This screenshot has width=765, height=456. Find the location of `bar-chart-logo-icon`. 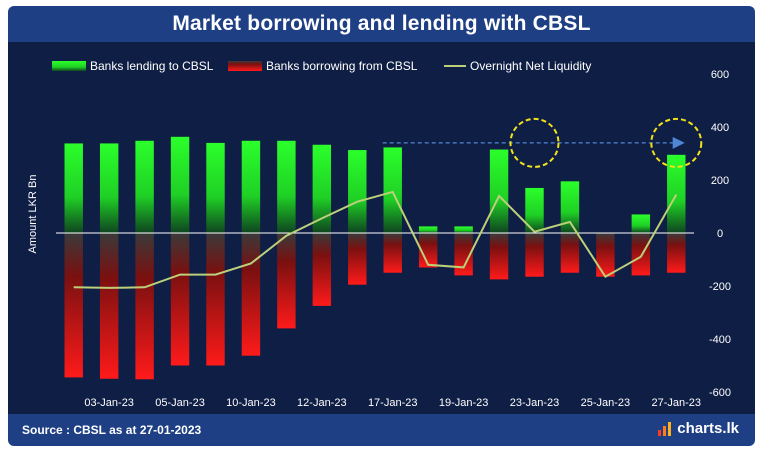

bar-chart-logo-icon is located at coordinates (665, 428).